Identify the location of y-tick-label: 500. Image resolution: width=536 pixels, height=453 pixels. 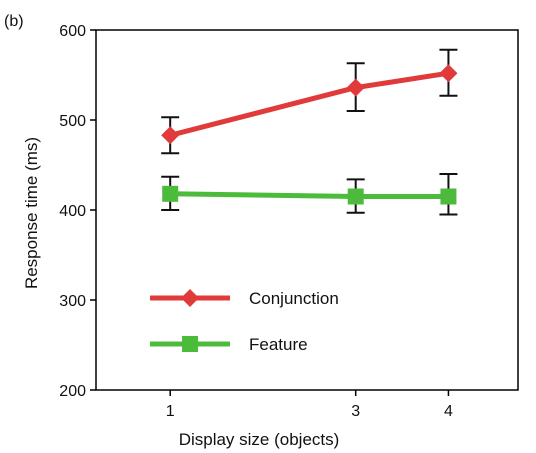
(72, 121).